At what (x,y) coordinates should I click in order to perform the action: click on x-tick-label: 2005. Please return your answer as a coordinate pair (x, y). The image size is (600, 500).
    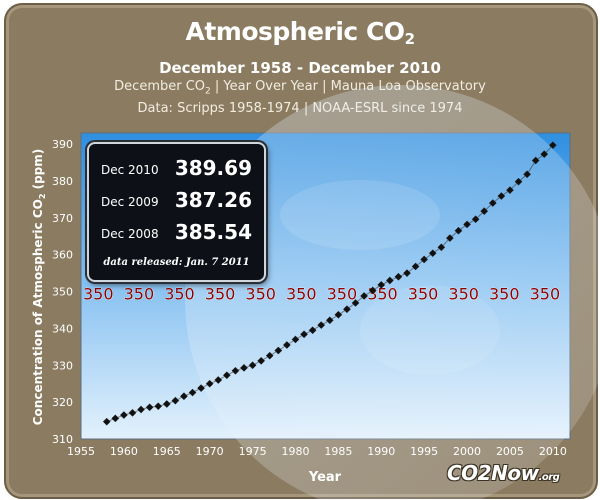
    Looking at the image, I should click on (510, 451).